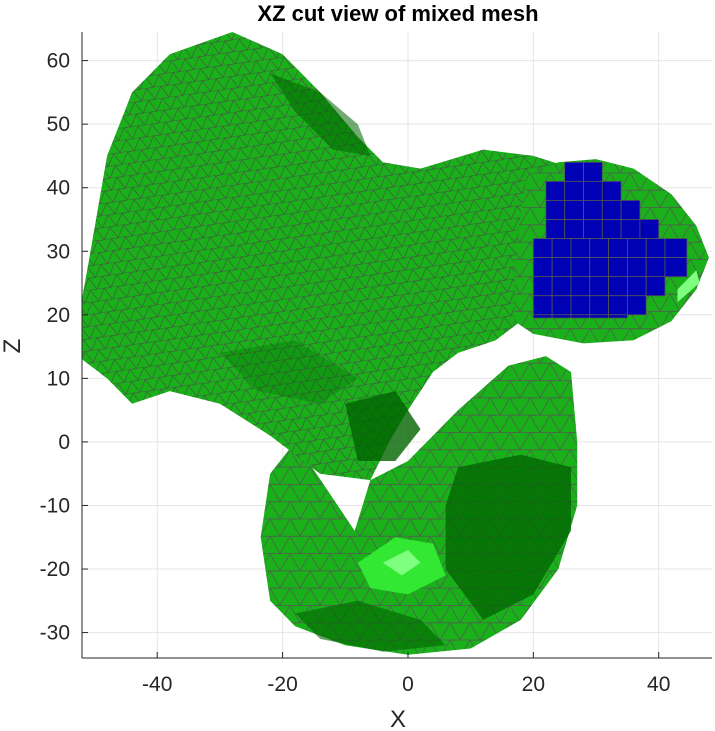 The image size is (715, 731). What do you see at coordinates (58, 188) in the screenshot?
I see `y-tick-label: 40` at bounding box center [58, 188].